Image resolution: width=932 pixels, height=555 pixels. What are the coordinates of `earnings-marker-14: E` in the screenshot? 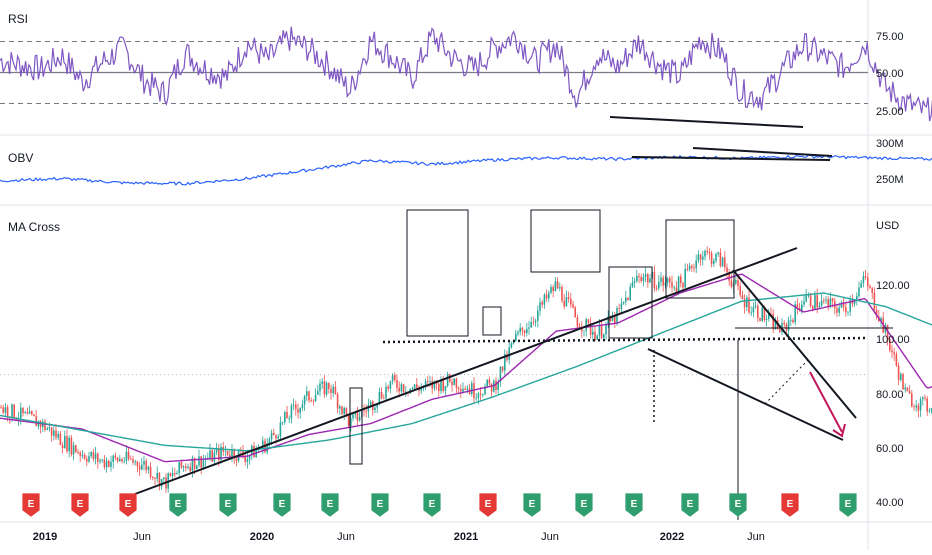 It's located at (738, 505).